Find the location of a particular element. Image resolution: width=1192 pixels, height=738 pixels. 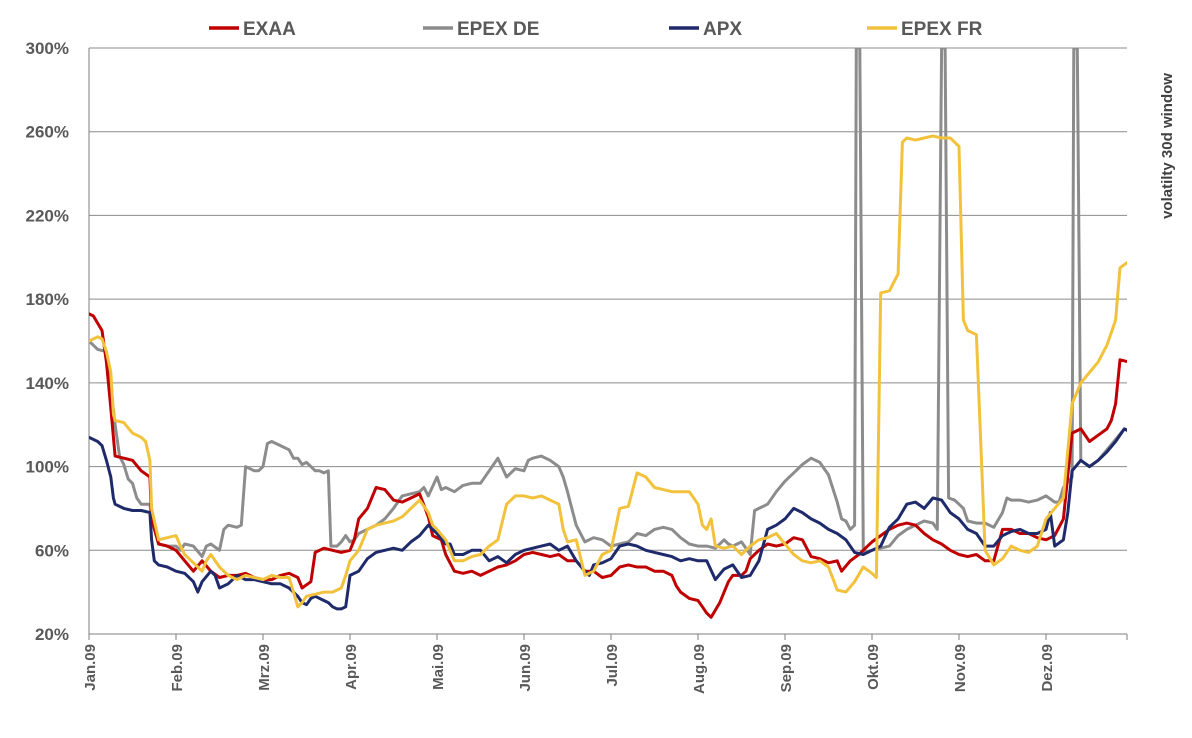

y-tick-label: 100% is located at coordinates (47, 467).